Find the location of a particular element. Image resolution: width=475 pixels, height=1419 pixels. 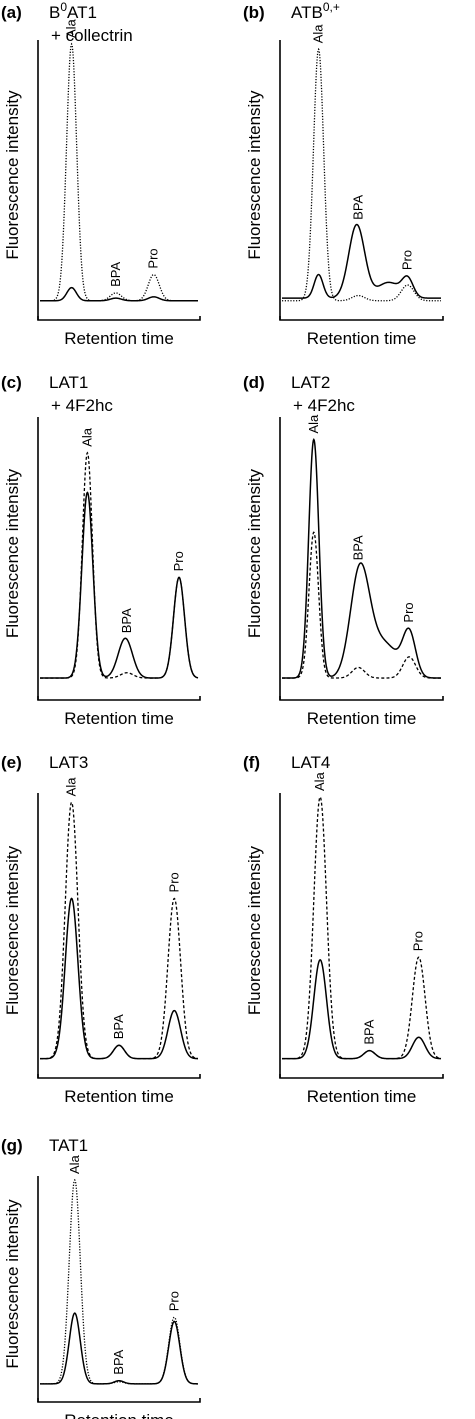

panel-title: TAT1 is located at coordinates (68, 1145).